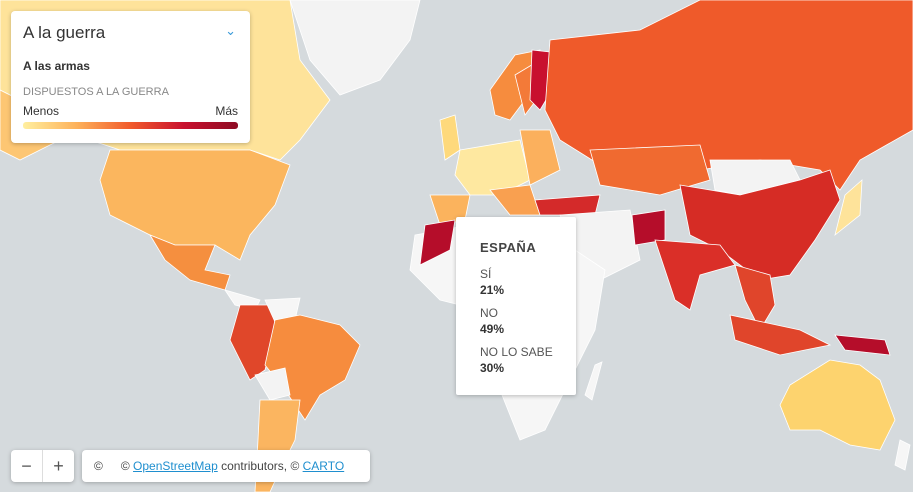 The height and width of the screenshot is (492, 913). What do you see at coordinates (515, 200) in the screenshot?
I see `italy-balkans` at bounding box center [515, 200].